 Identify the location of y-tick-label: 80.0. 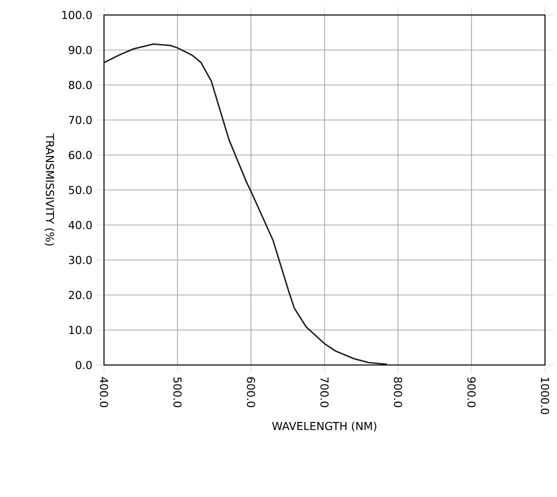
(80, 85).